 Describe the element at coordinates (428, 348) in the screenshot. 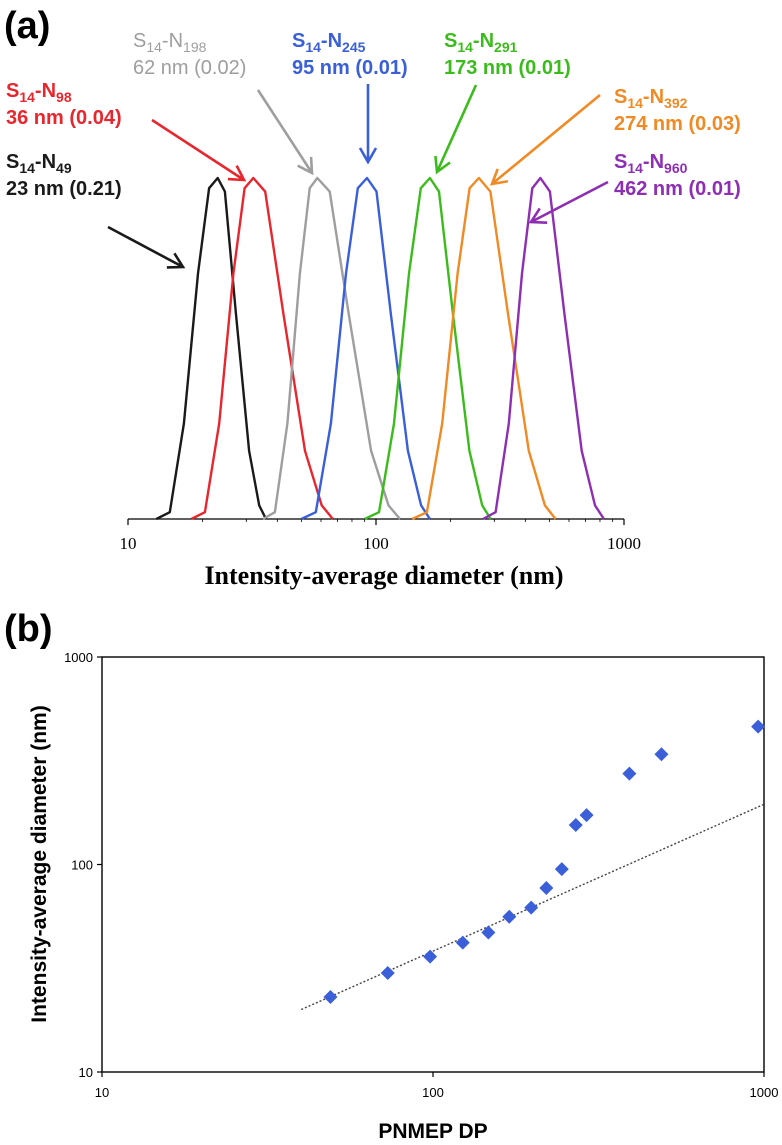

I see `curve-s14-n291` at that location.